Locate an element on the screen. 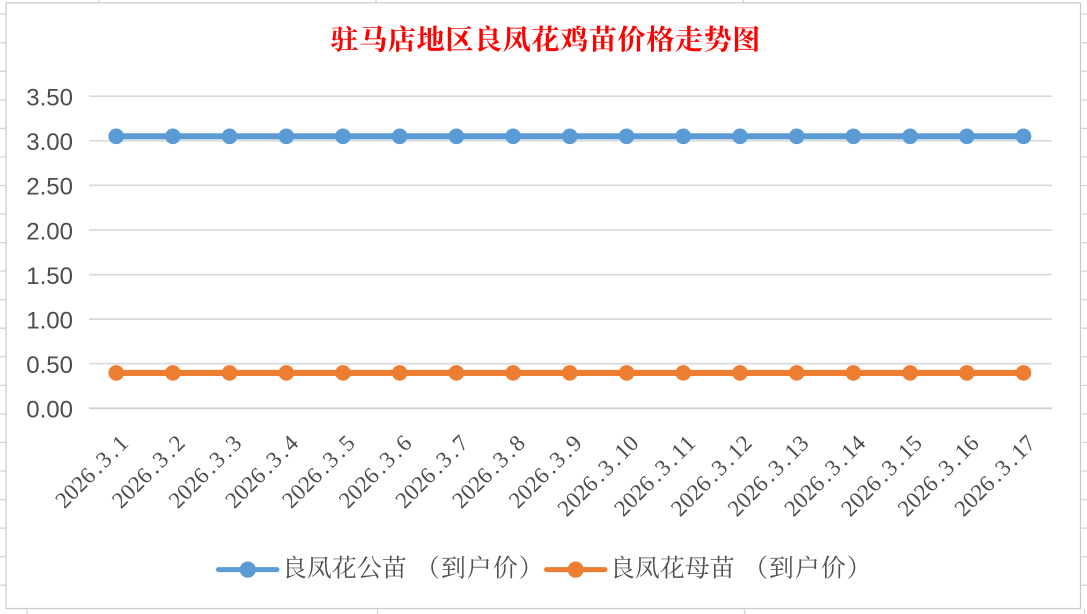 Image resolution: width=1087 pixels, height=614 pixels. svg-text: 2.00 is located at coordinates (49, 231).